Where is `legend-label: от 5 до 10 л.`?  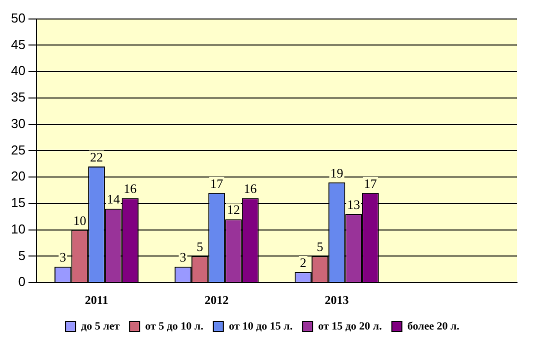 legend-label: от 5 до 10 л. is located at coordinates (174, 326).